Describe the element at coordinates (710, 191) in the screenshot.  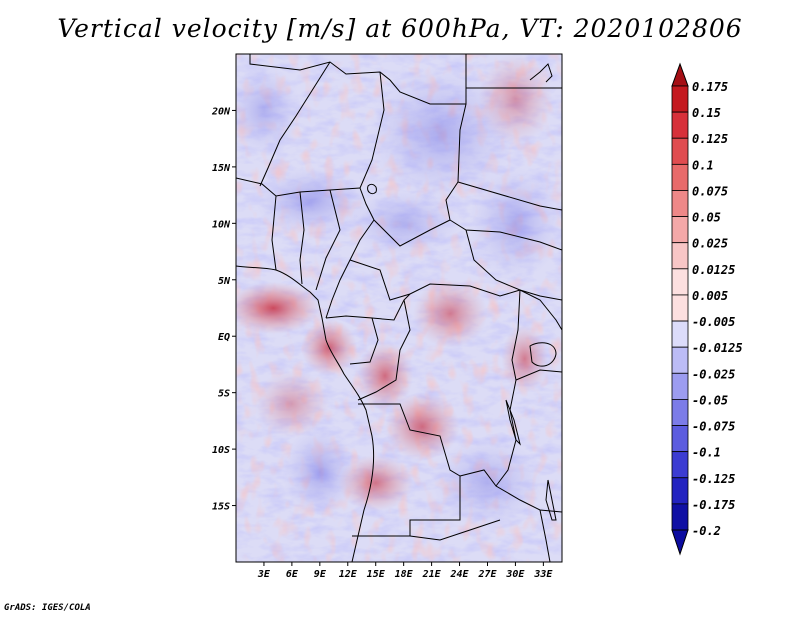
I see `colorbar-label: 0.075` at that location.